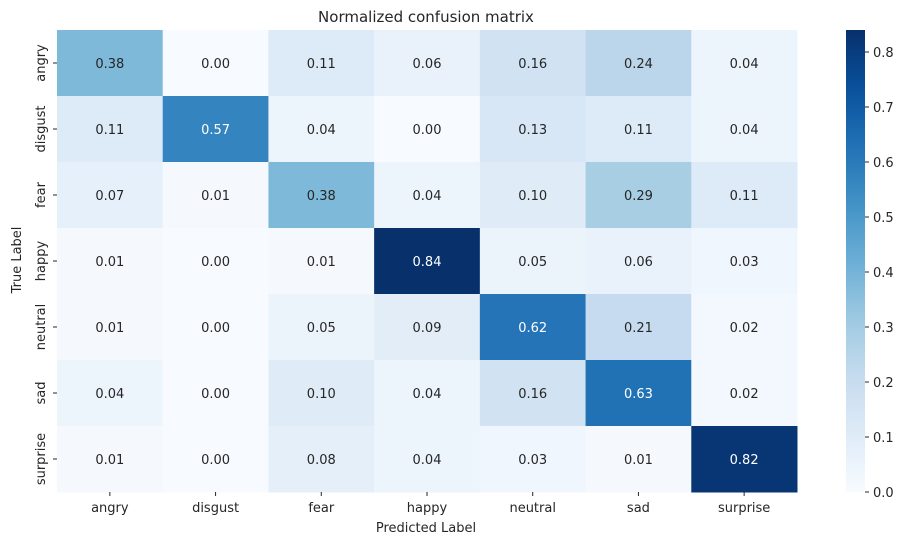 The height and width of the screenshot is (545, 908). I want to click on x-tick-label: happy, so click(427, 508).